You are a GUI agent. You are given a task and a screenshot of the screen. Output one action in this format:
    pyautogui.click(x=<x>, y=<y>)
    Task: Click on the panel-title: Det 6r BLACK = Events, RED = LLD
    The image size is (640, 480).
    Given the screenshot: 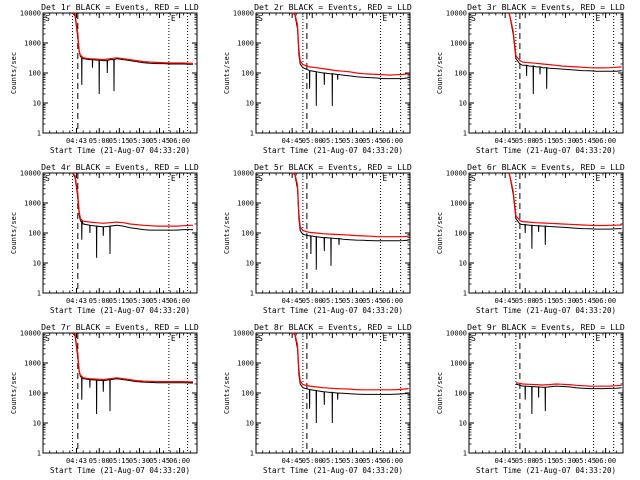 What is the action you would take?
    pyautogui.click(x=546, y=167)
    